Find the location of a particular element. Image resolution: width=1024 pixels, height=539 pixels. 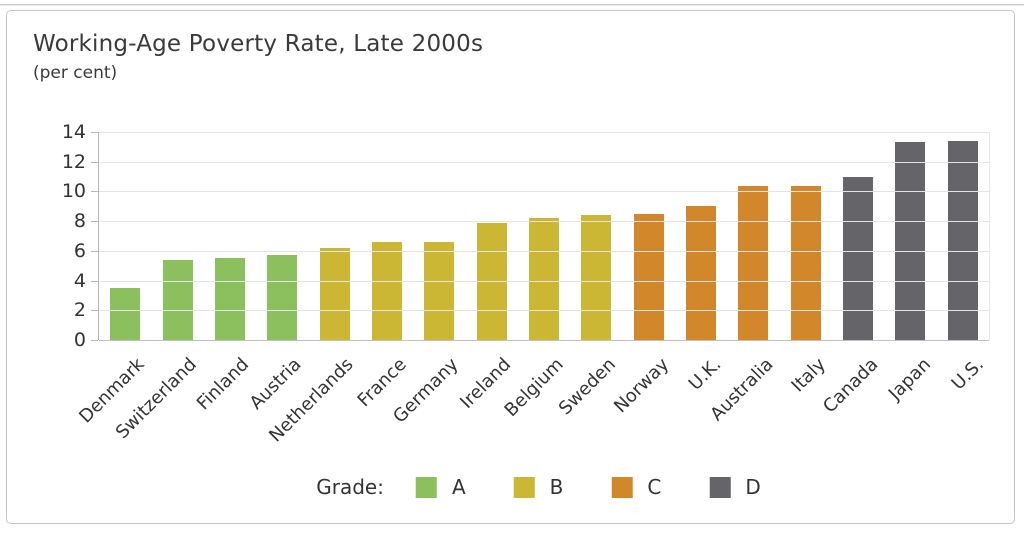

legend: Grade: A B C D is located at coordinates (538, 487).